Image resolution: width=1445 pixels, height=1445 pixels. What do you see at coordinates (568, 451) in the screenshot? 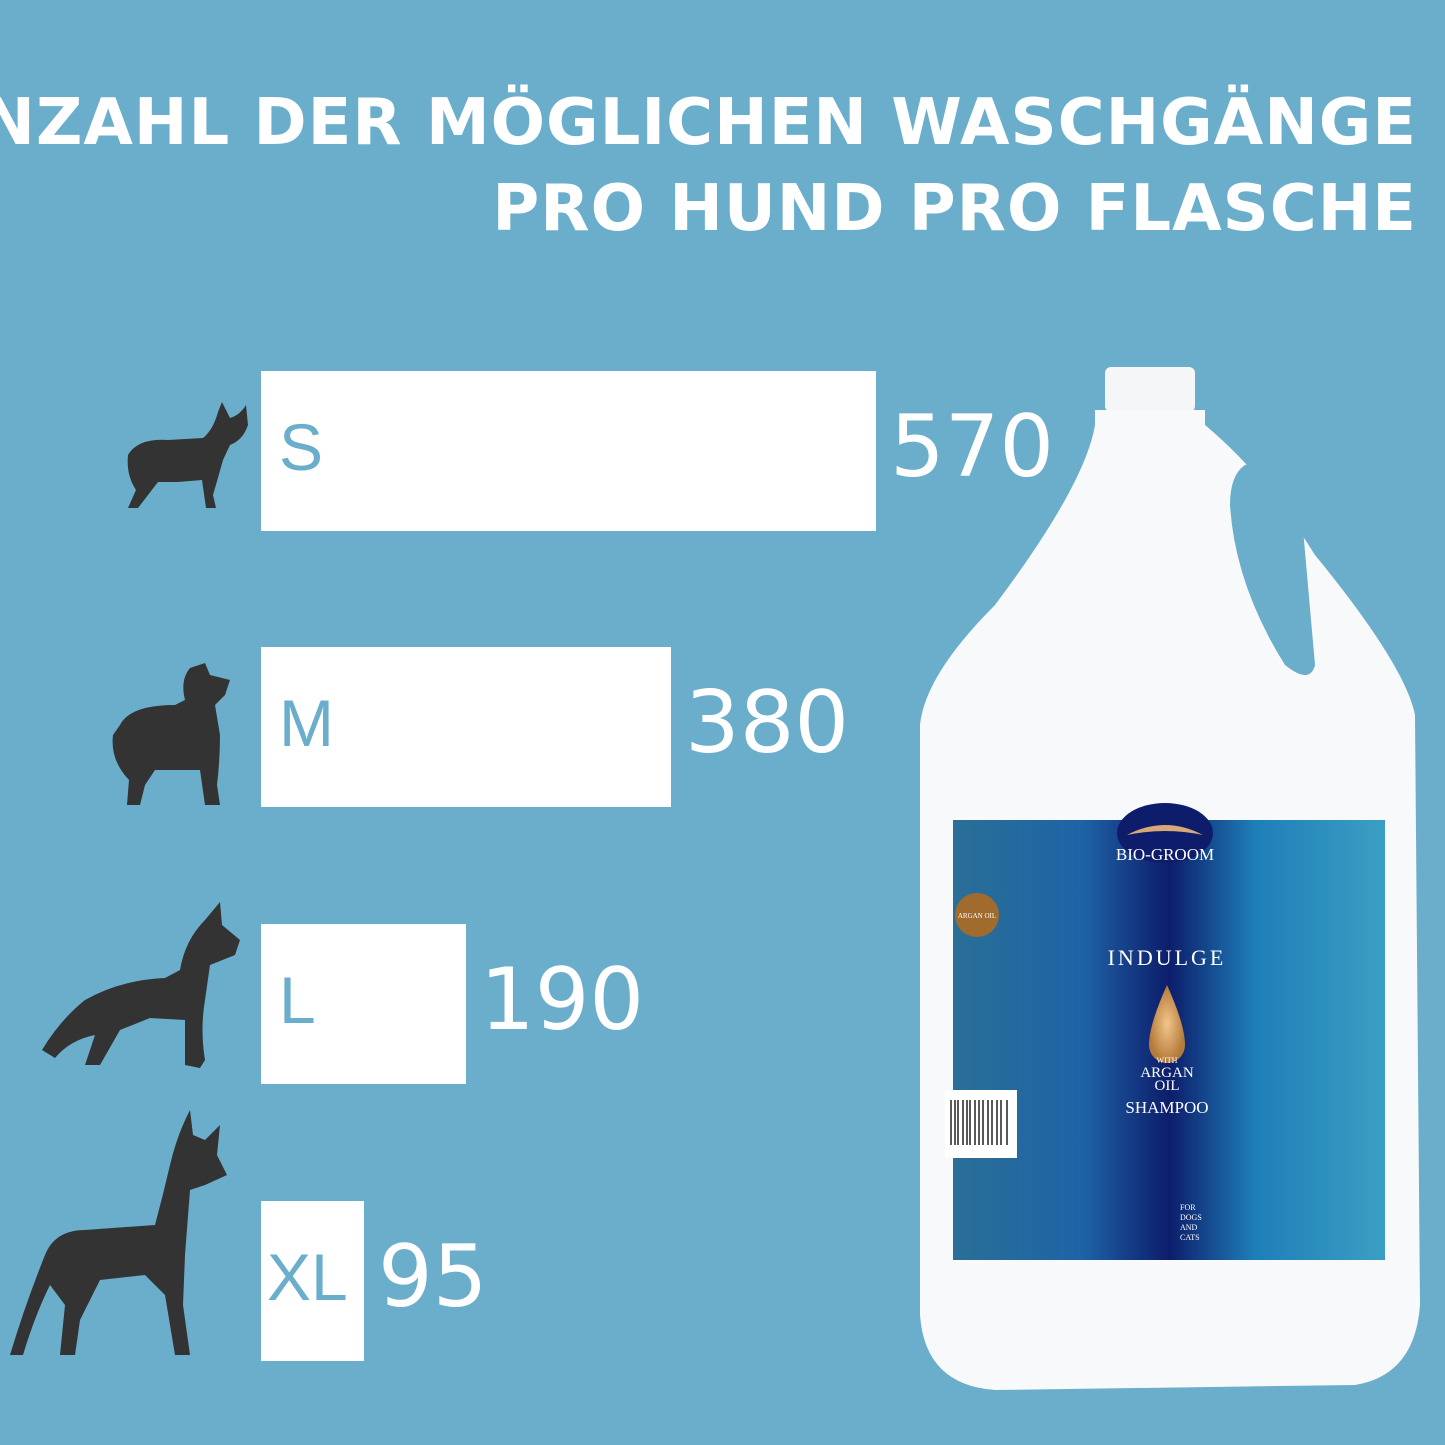
I see `bar-s: S` at bounding box center [568, 451].